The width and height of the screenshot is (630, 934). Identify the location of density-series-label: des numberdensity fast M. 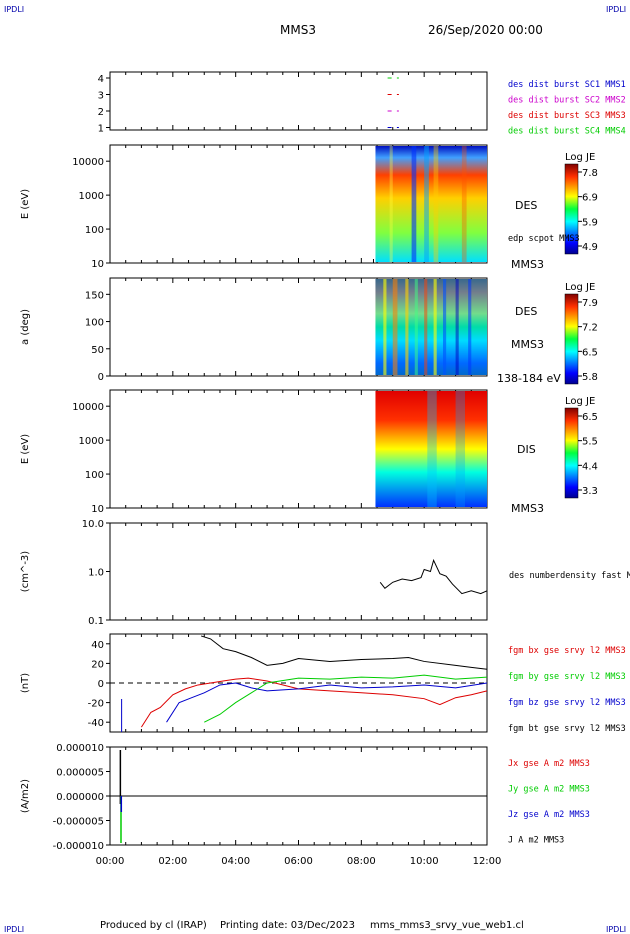
(569, 576).